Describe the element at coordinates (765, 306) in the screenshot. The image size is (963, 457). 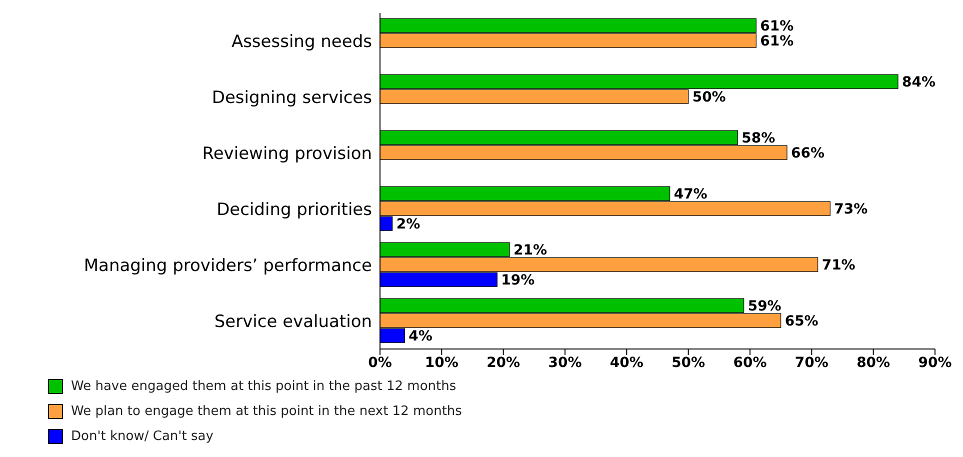
I see `data-label: 59%` at that location.